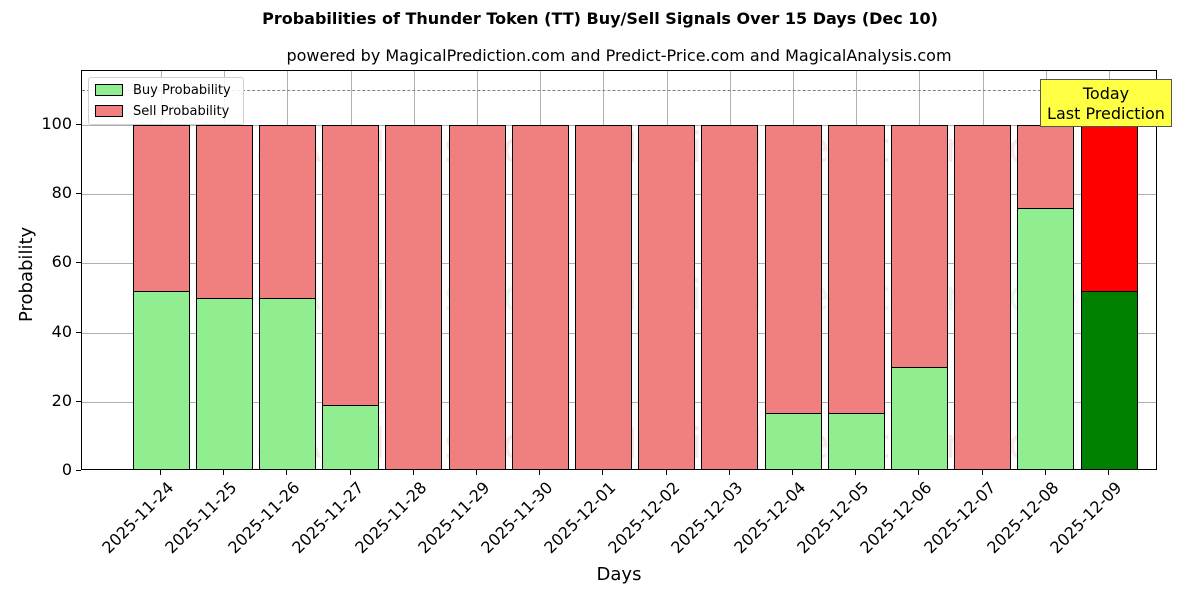 The image size is (1200, 600). I want to click on legend-label-buy: Buy Probability, so click(182, 90).